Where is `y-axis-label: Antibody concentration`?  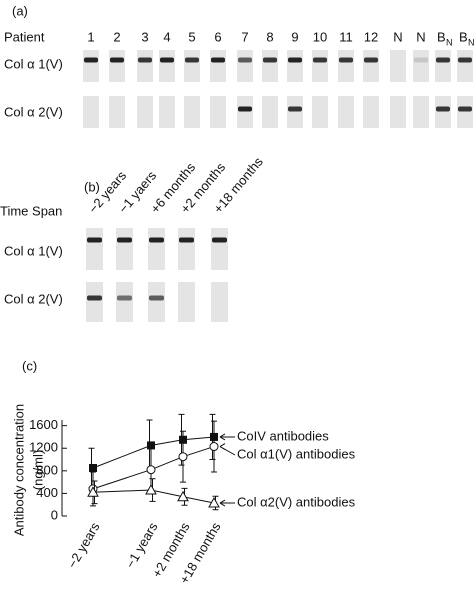
y-axis-label: Antibody concentration is located at coordinates (18, 470).